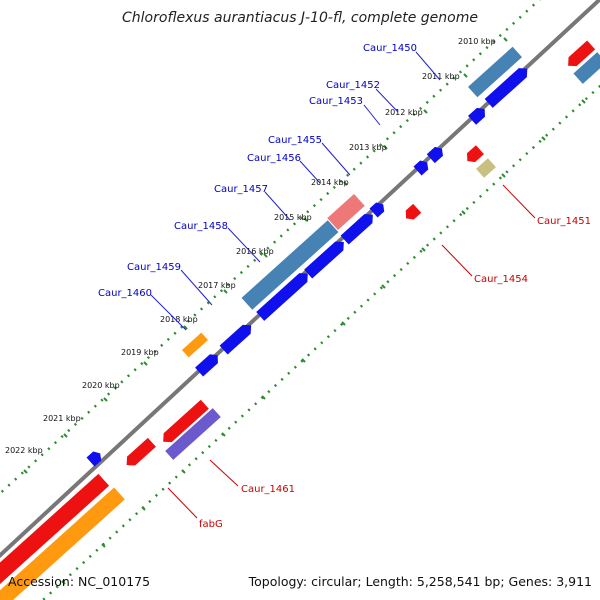 The width and height of the screenshot is (600, 600). I want to click on gene-label: Caur_1452, so click(353, 85).